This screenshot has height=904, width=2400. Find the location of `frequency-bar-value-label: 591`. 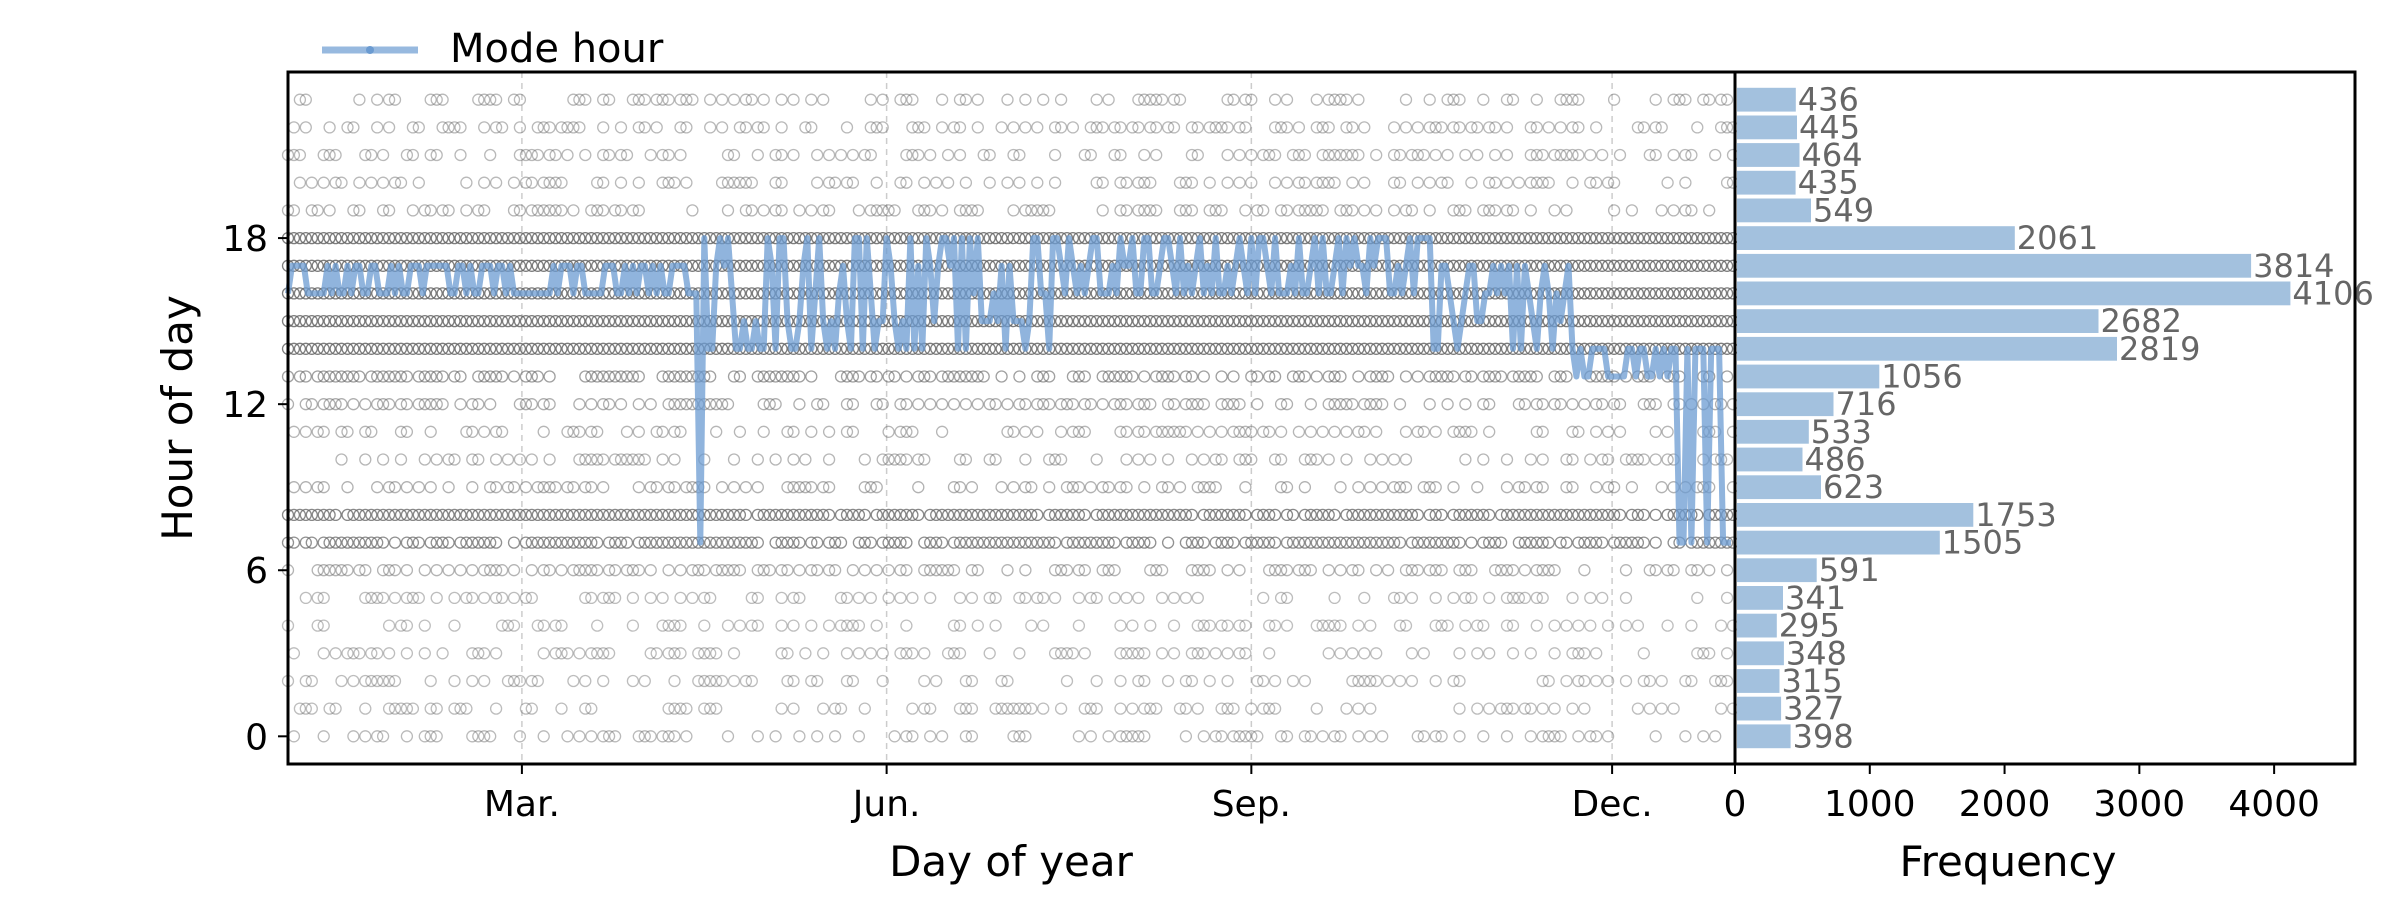

frequency-bar-value-label: 591 is located at coordinates (1849, 570).